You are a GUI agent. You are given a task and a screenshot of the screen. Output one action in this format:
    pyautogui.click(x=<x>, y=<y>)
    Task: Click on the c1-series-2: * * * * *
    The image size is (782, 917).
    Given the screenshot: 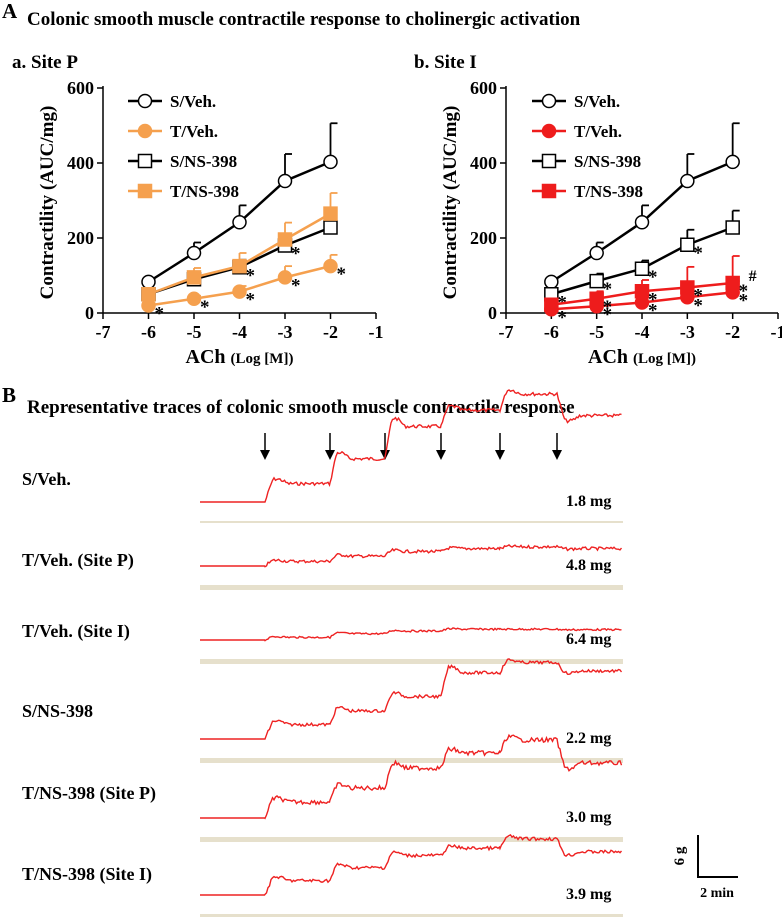 What is the action you would take?
    pyautogui.click(x=244, y=289)
    